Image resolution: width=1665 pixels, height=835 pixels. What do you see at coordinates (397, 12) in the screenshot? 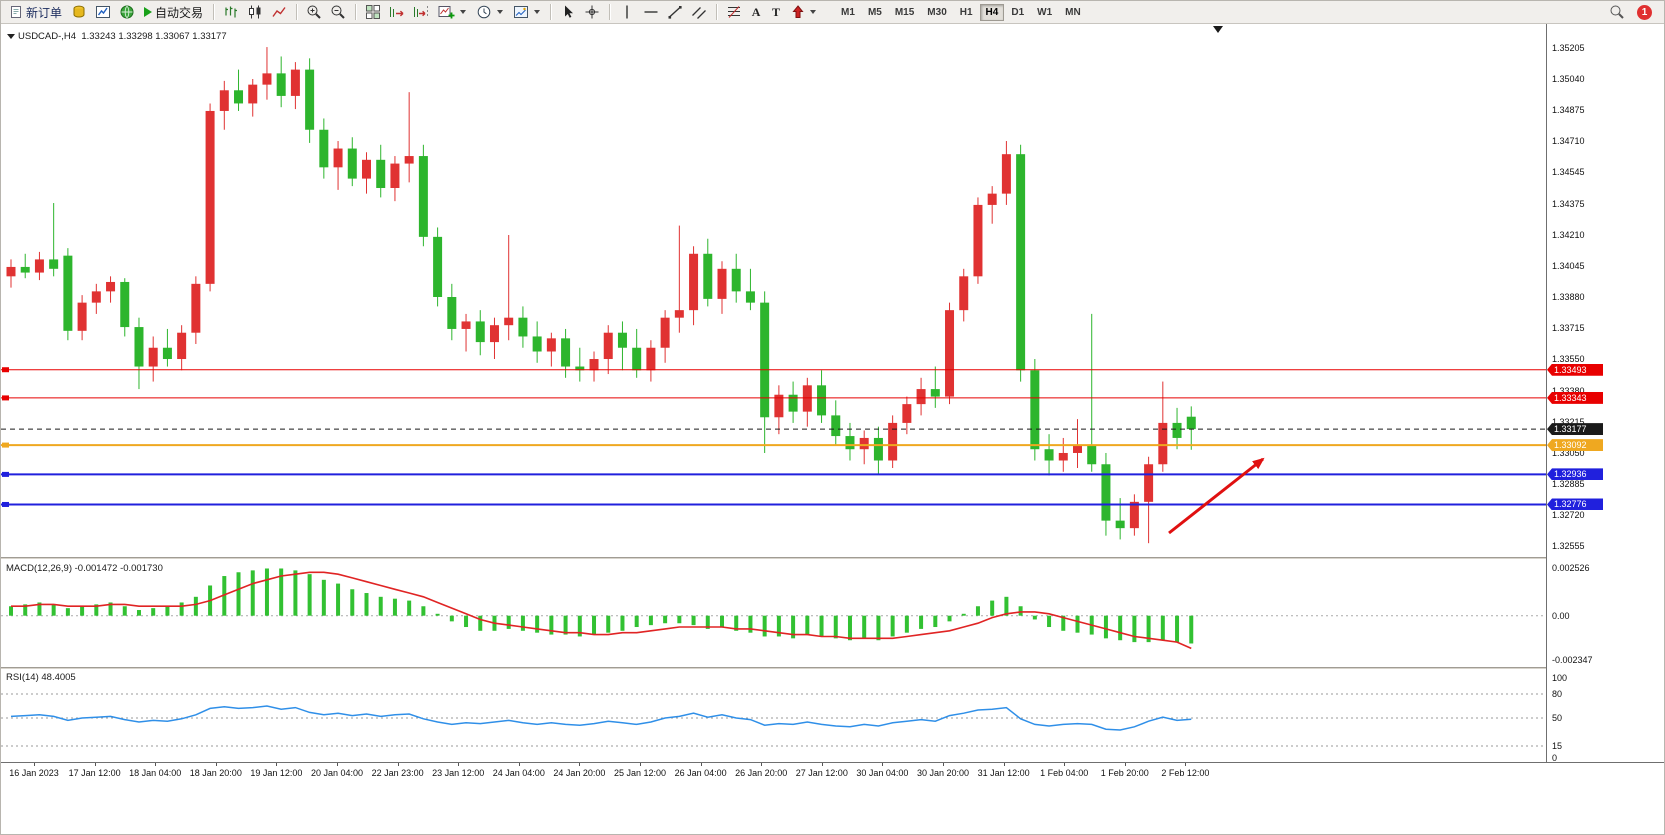
I see `auto-scroll-icon` at bounding box center [397, 12].